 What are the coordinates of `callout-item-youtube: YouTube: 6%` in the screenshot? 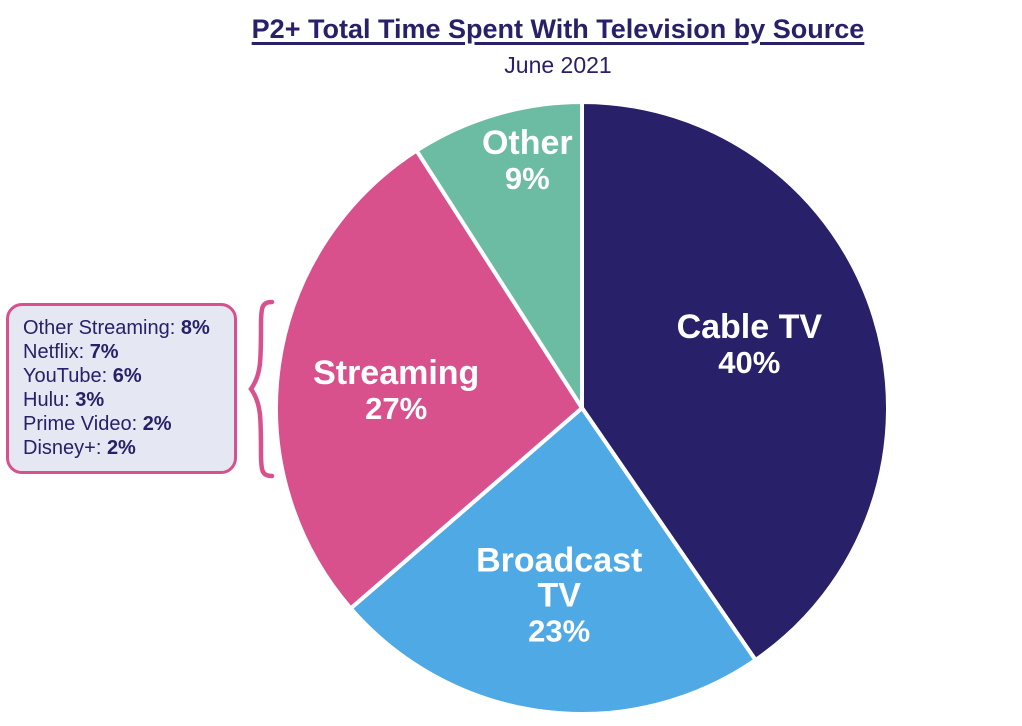 It's located at (82, 376).